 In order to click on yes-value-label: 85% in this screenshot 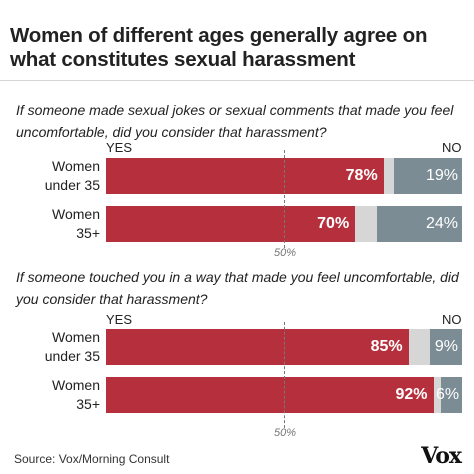, I will do `click(386, 346)`.